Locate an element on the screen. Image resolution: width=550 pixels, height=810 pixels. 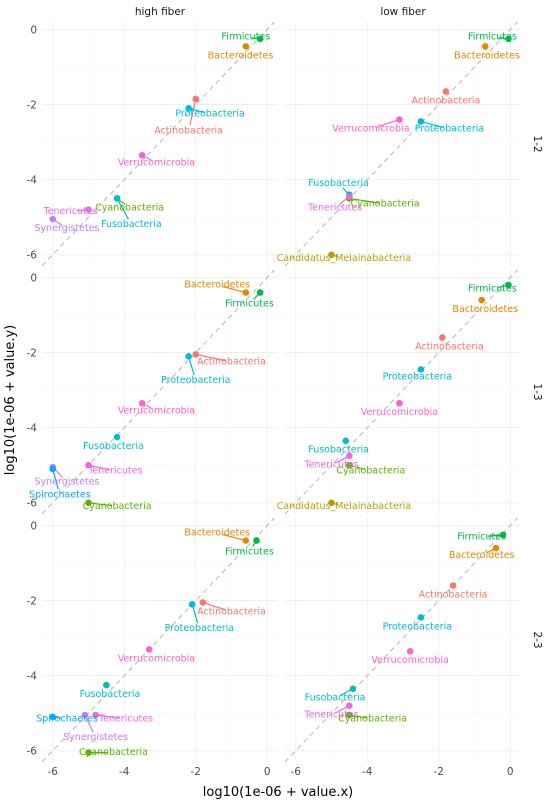
point-label-candidatus-melainabacteria: Candidatus_Melainabacteria is located at coordinates (344, 506).